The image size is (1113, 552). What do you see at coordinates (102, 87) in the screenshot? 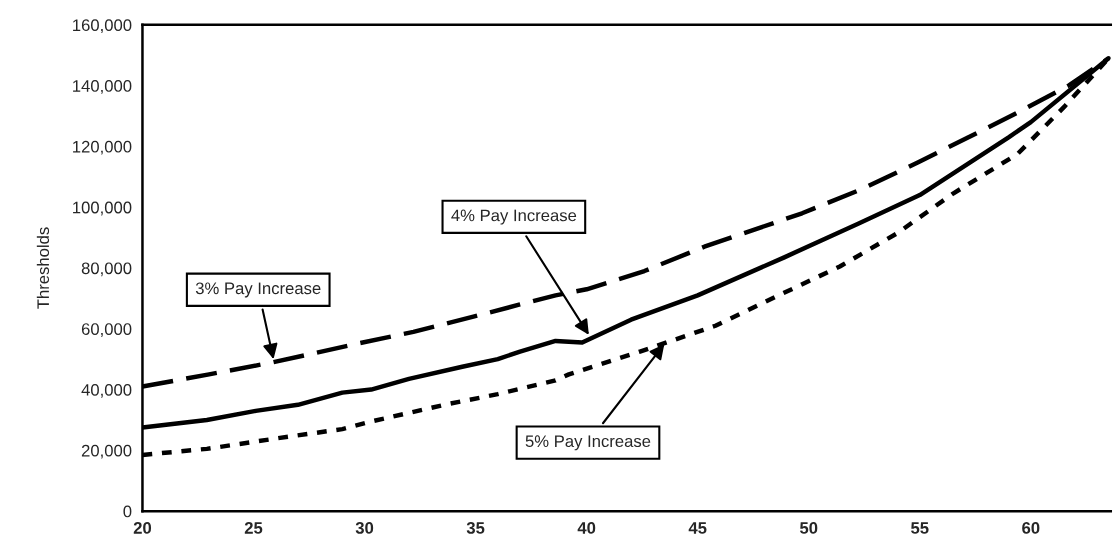
I see `y-tick-label: 140,000` at bounding box center [102, 87].